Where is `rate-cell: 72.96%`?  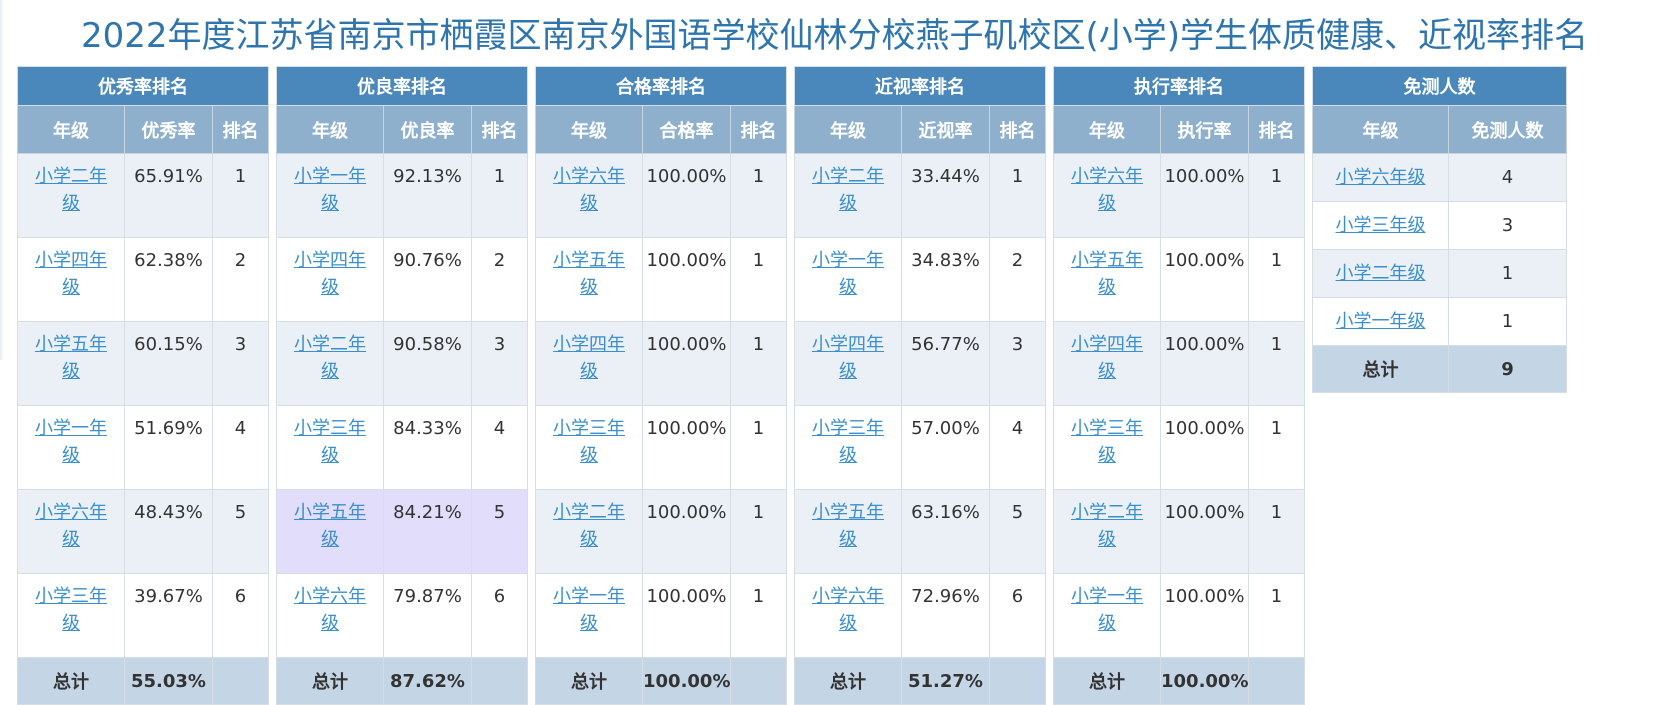 rate-cell: 72.96% is located at coordinates (945, 615).